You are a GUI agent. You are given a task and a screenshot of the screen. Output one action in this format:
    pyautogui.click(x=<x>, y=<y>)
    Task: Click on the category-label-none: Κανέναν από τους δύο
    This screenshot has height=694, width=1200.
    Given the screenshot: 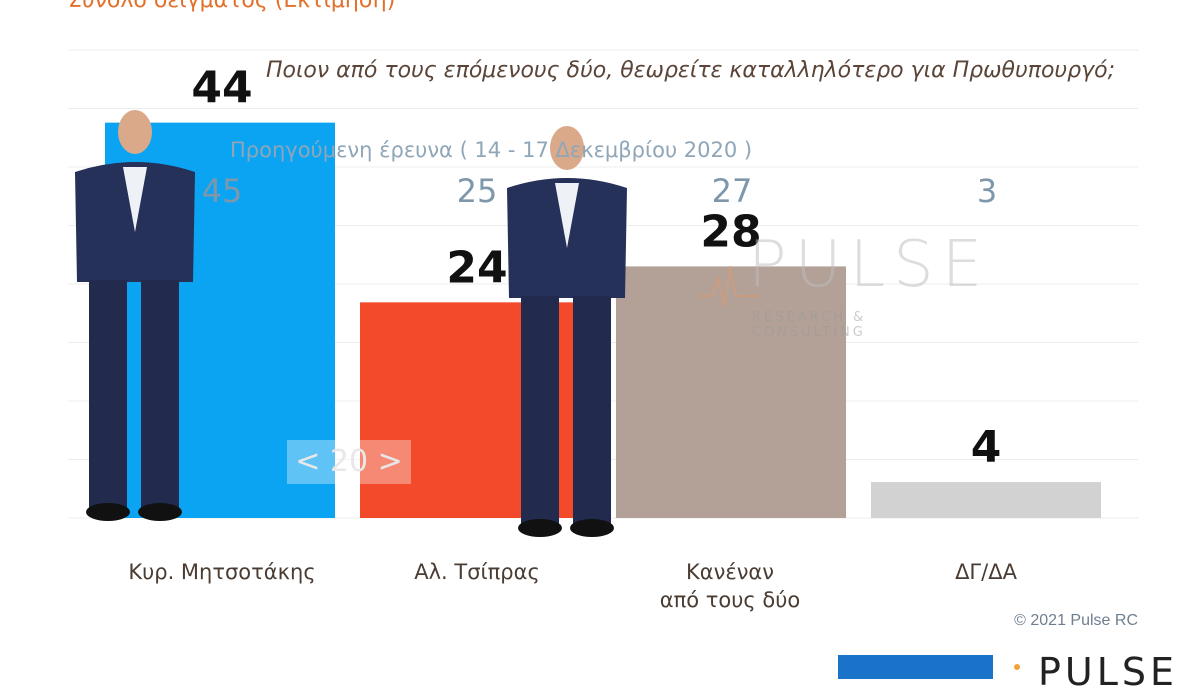 What is the action you would take?
    pyautogui.click(x=730, y=586)
    